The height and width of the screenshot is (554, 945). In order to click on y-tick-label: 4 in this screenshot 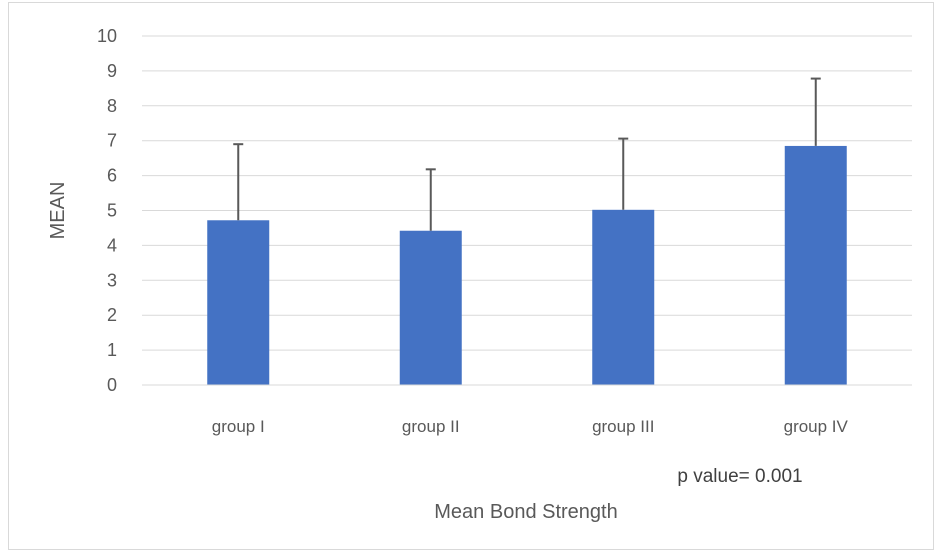, I will do `click(112, 245)`.